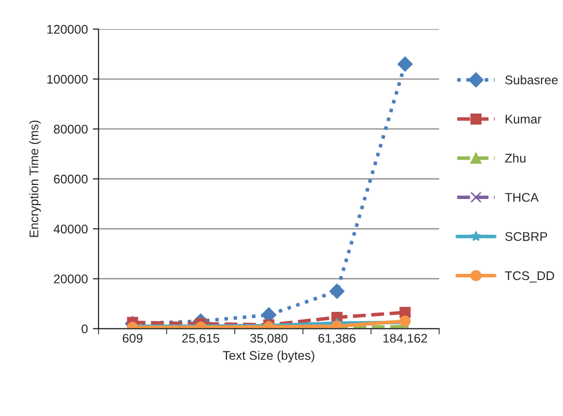  Describe the element at coordinates (268, 356) in the screenshot. I see `x-axis-title: Text Size (bytes)` at that location.